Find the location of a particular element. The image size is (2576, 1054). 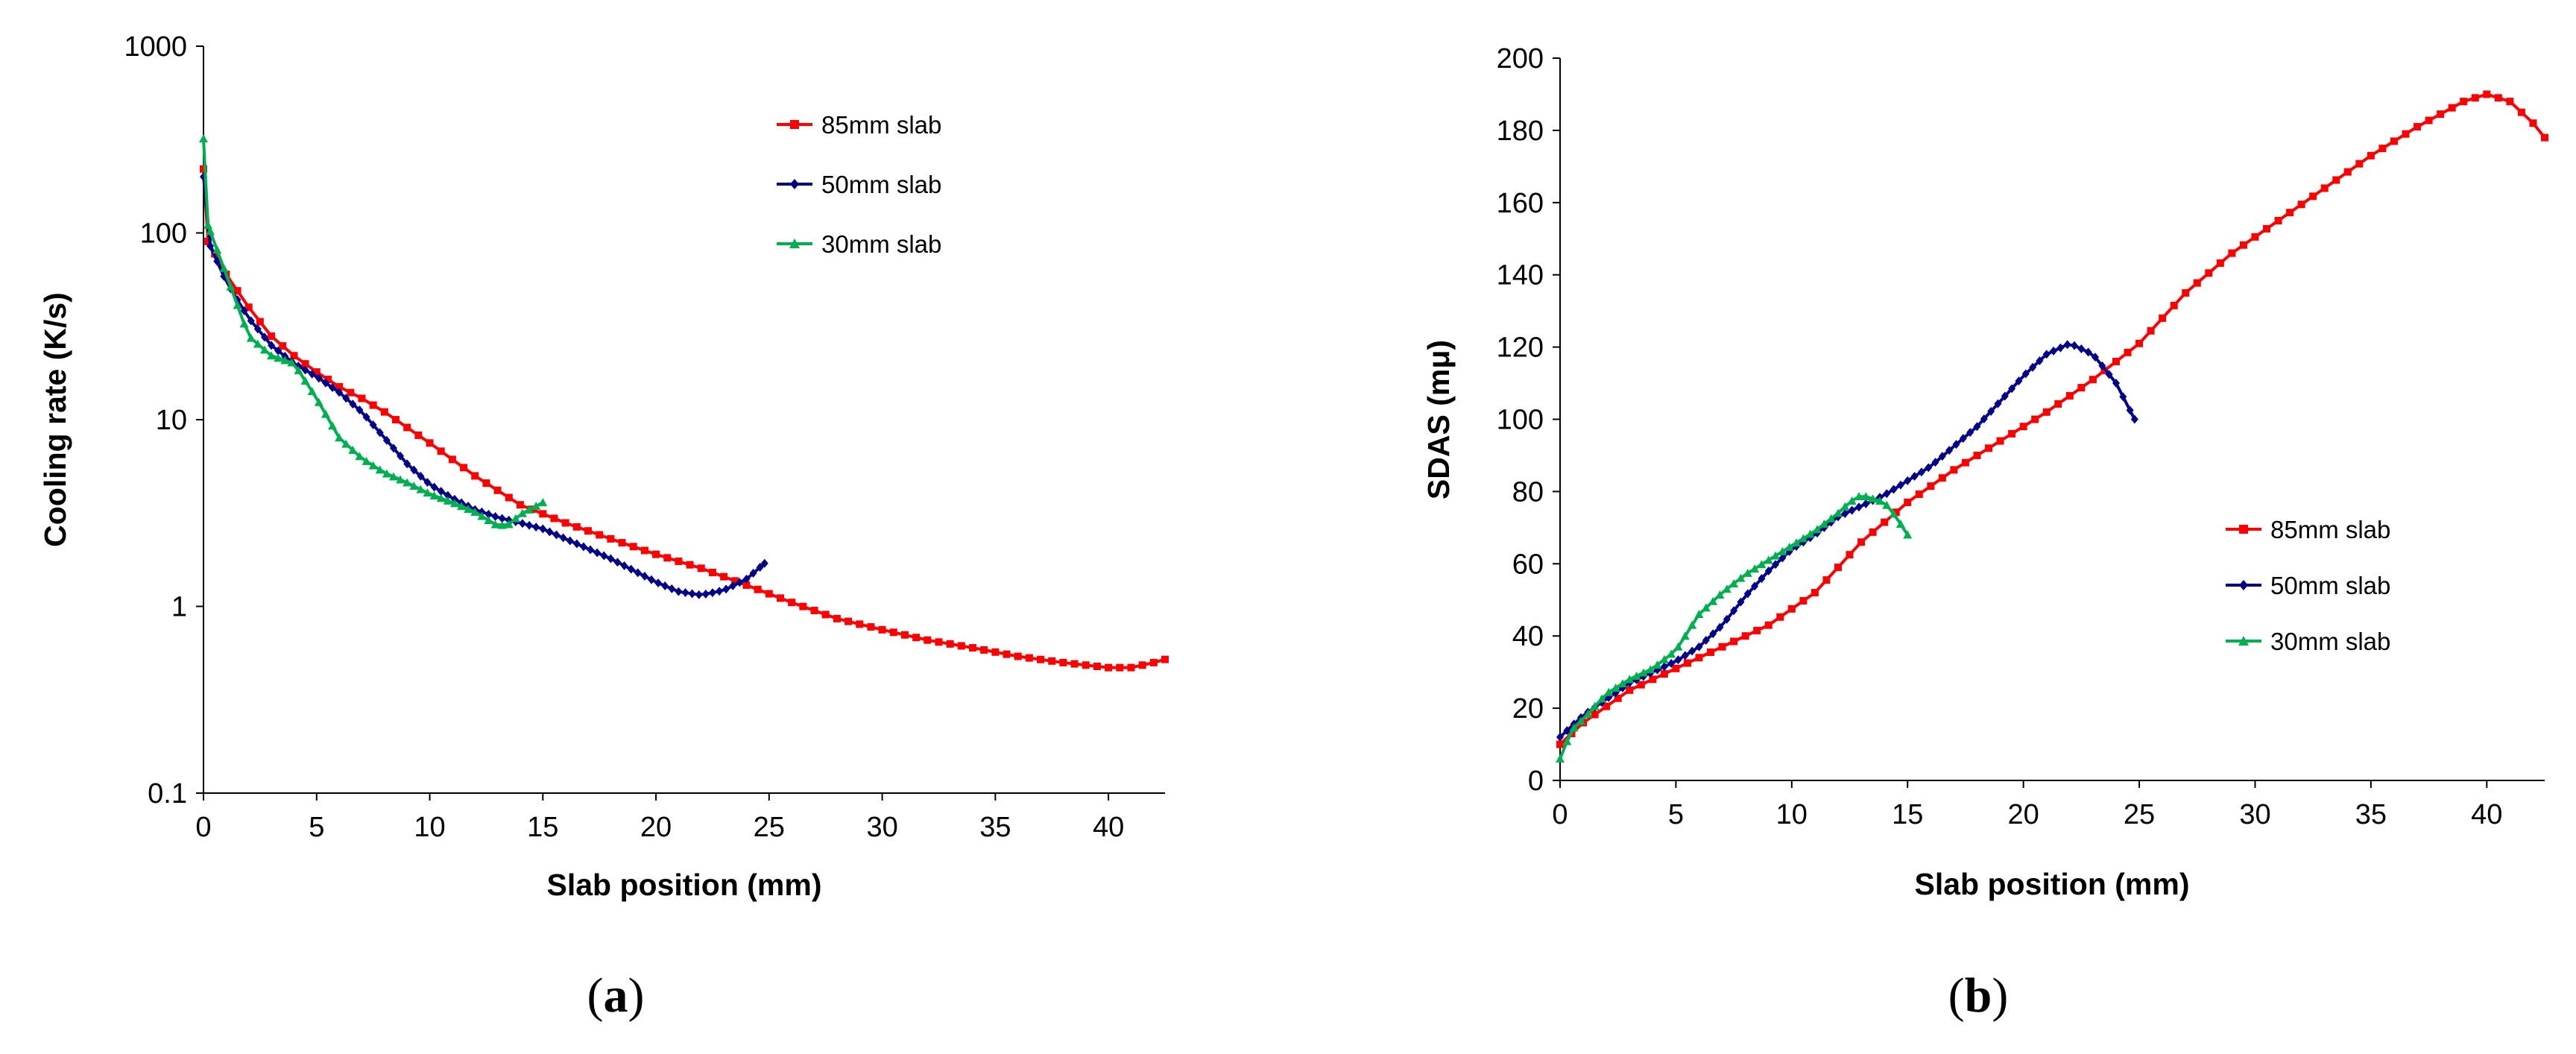

chart-a-y-tick-label: 10 is located at coordinates (171, 420).